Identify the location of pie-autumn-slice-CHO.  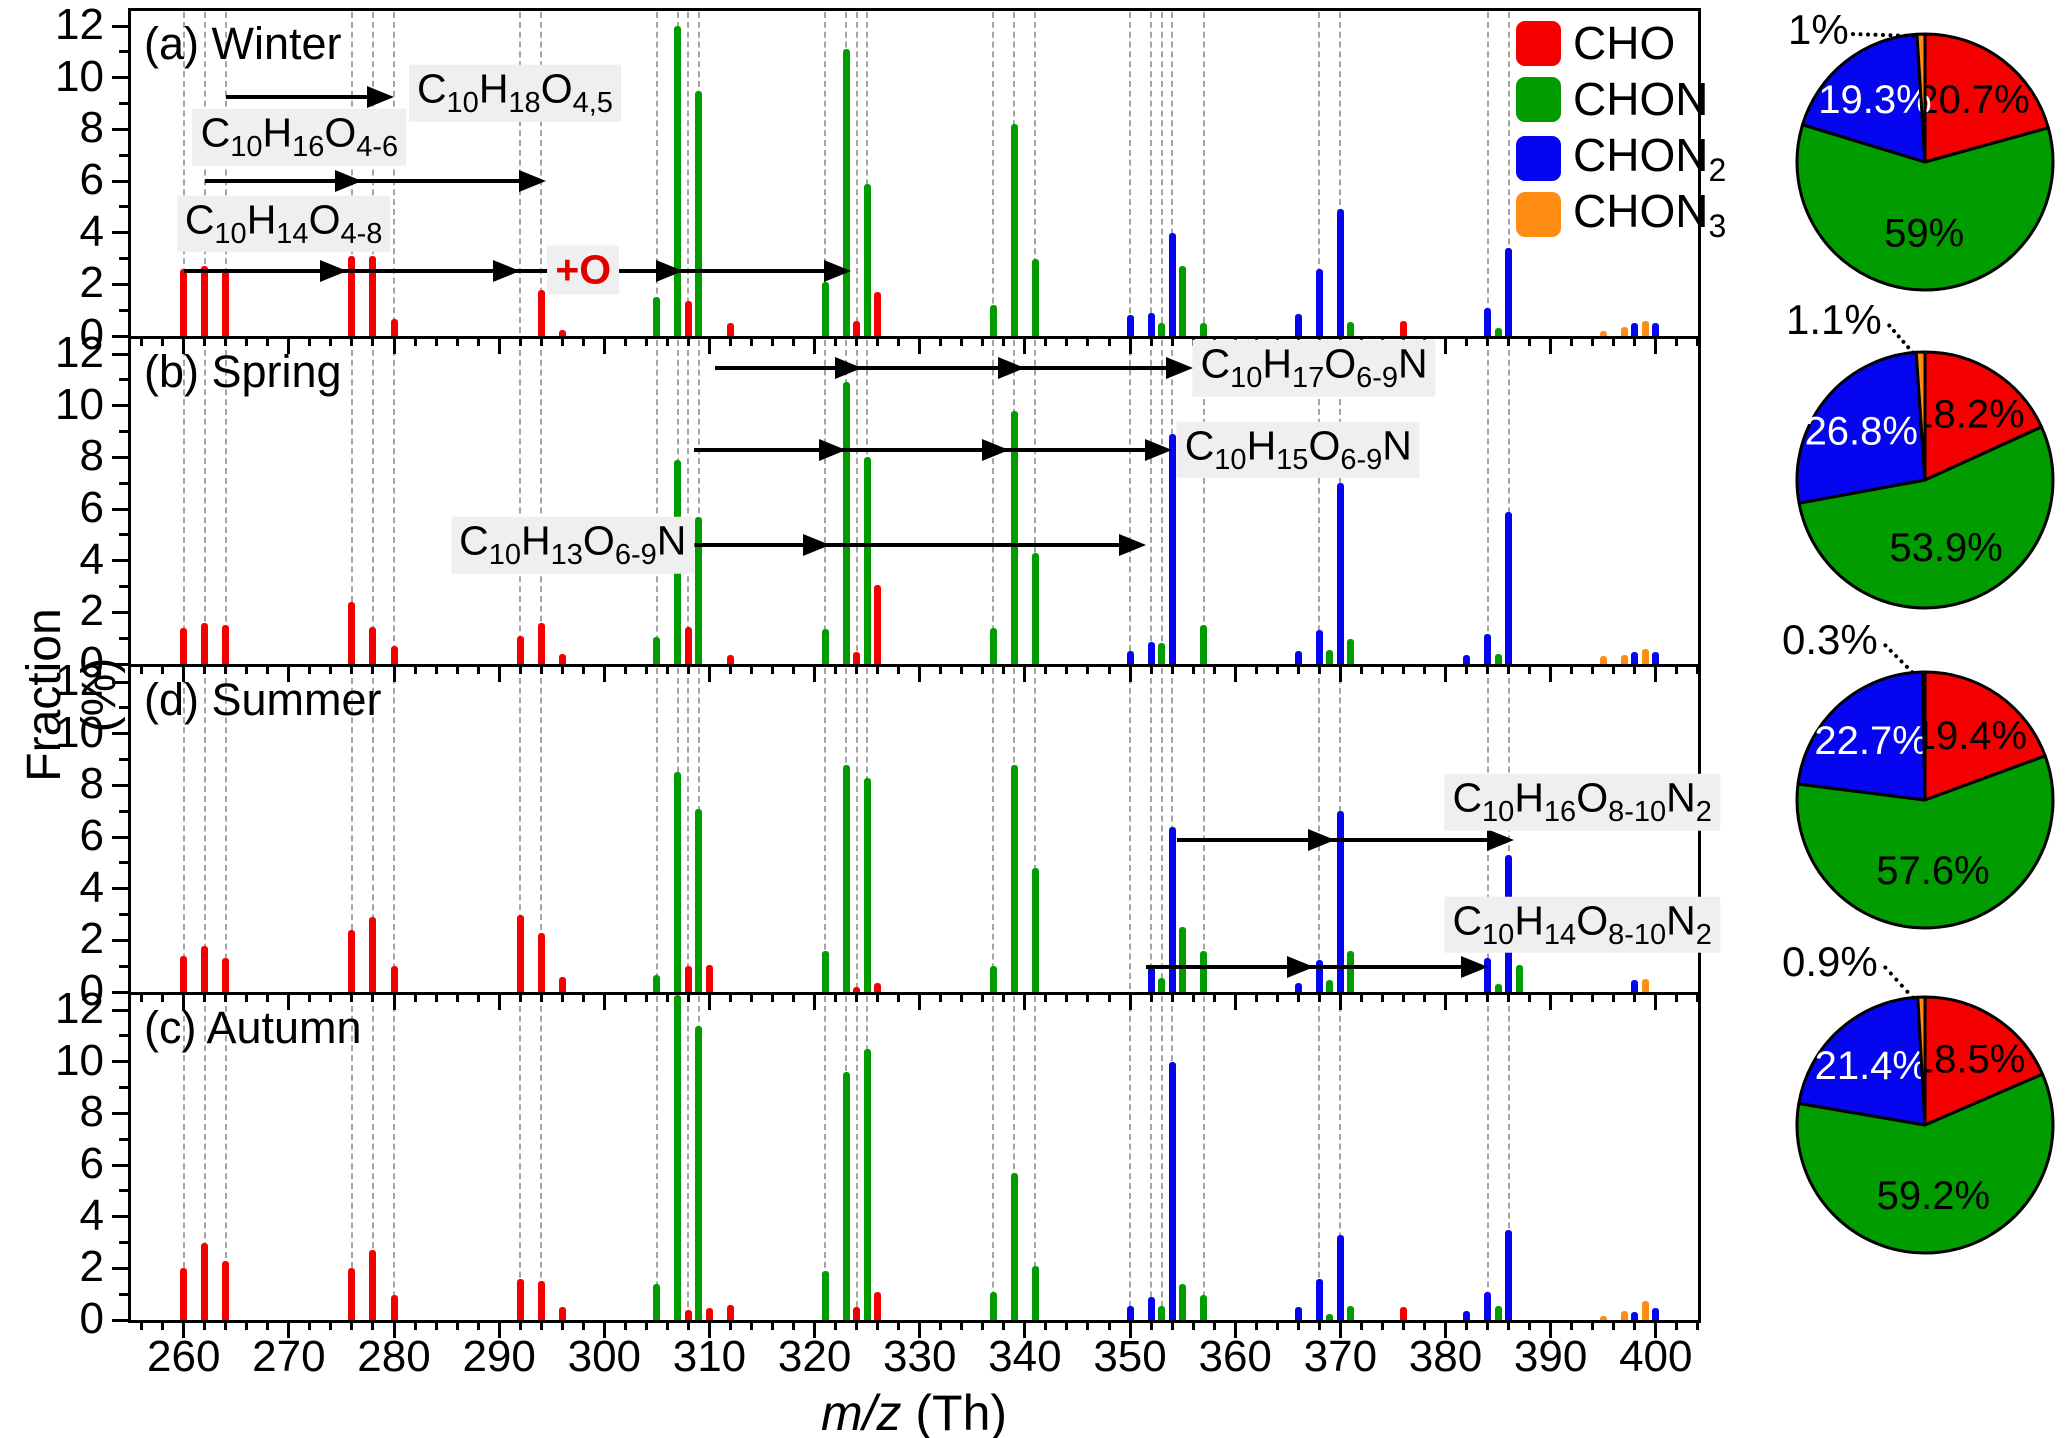
(1983, 1061).